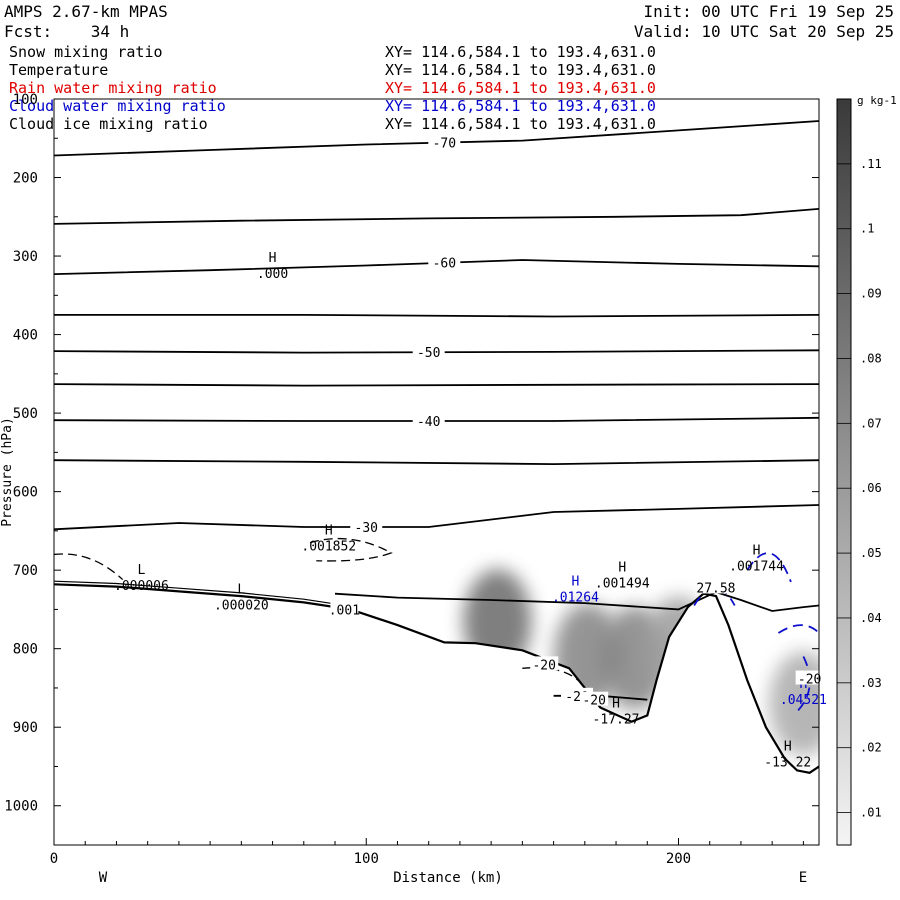  I want to click on y-tick-label-500: 500, so click(25, 414).